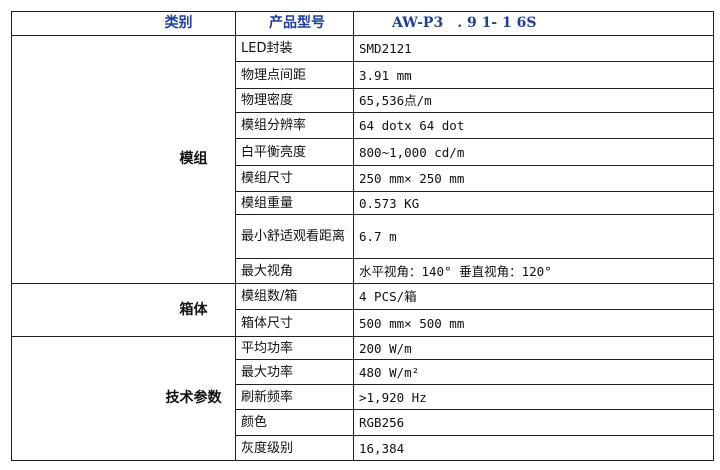 Image resolution: width=720 pixels, height=470 pixels. Describe the element at coordinates (294, 348) in the screenshot. I see `param-label: 平均功率` at that location.